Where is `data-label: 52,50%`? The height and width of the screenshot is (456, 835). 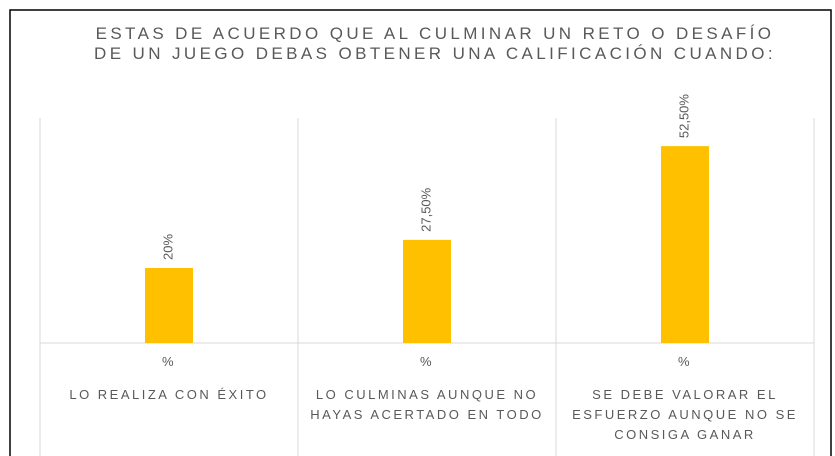
data-label: 52,50% is located at coordinates (683, 116).